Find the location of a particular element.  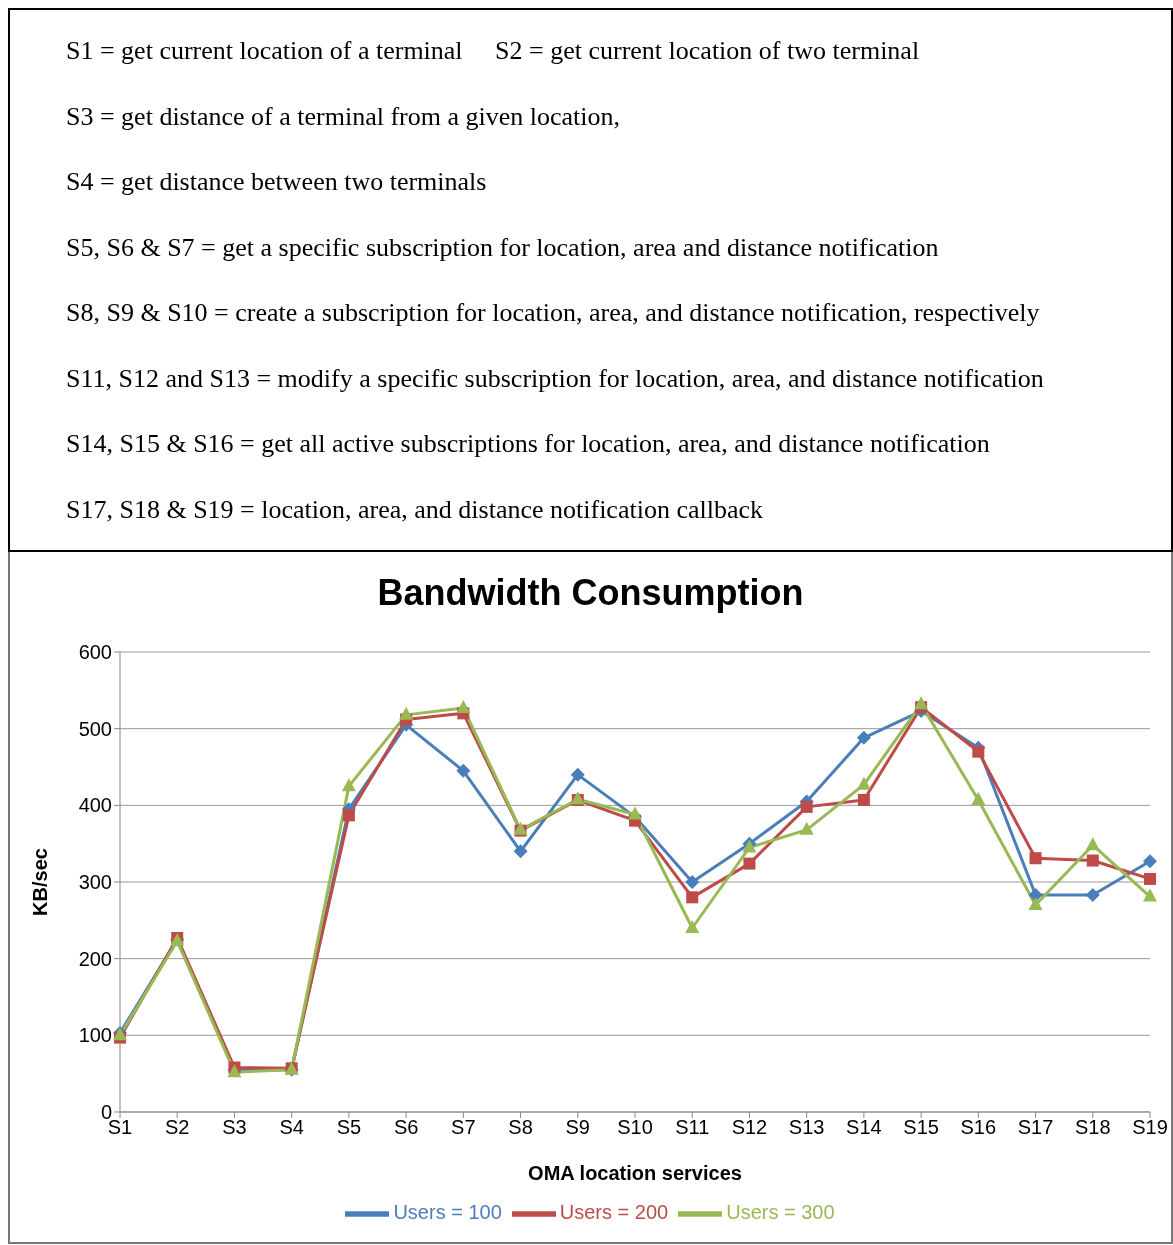

x-tick-label: S16 is located at coordinates (978, 1127).